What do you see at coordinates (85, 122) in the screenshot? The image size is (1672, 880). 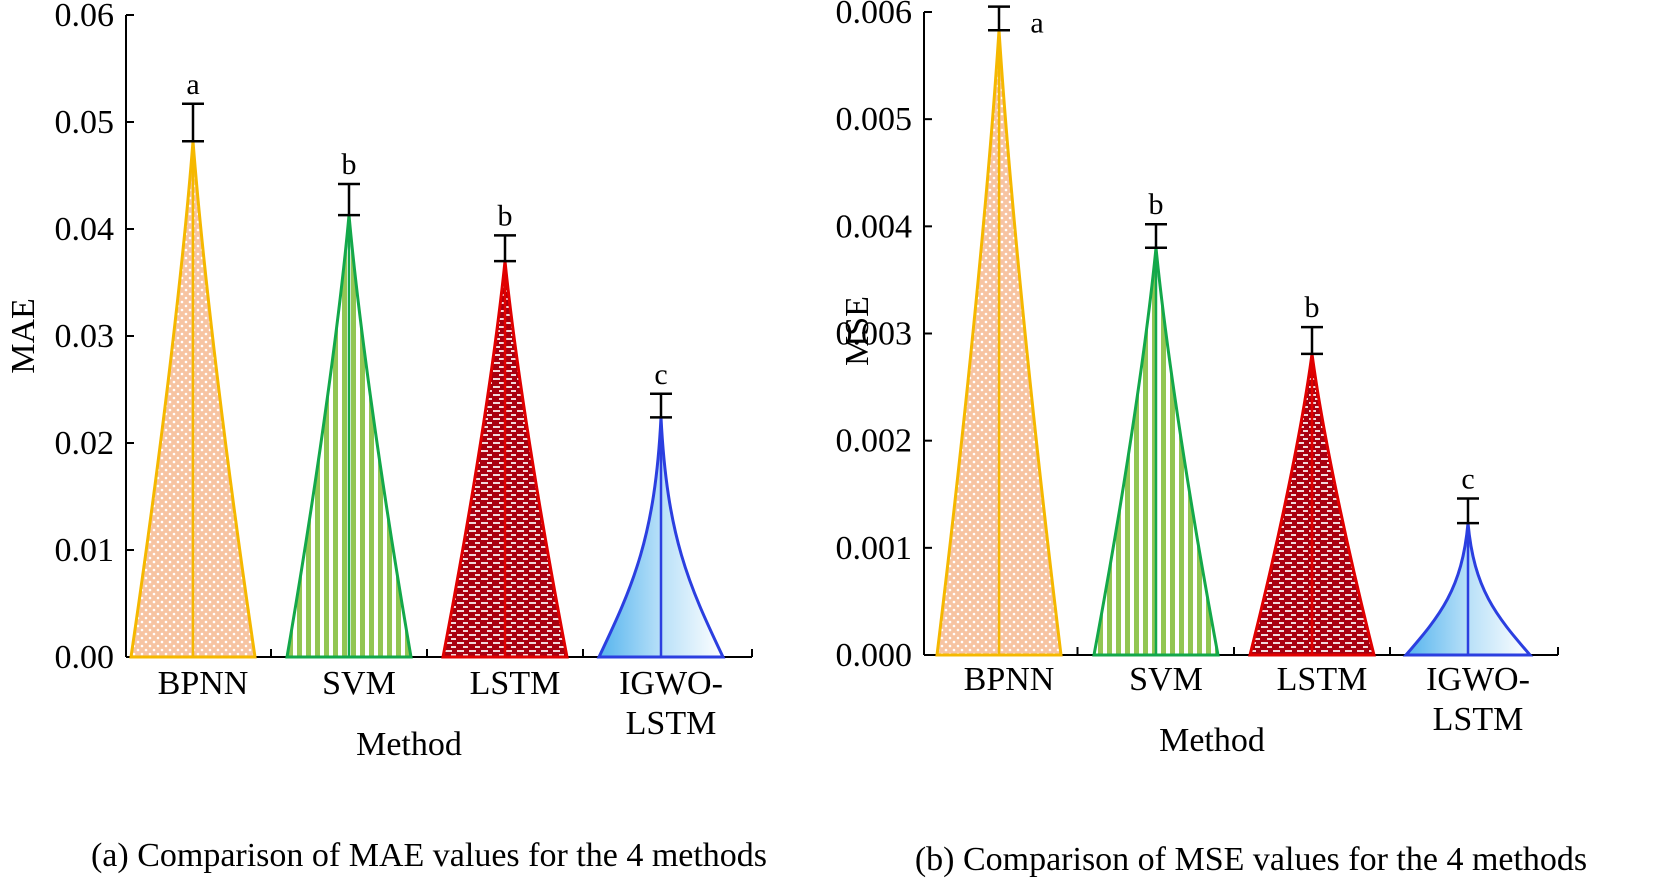 I see `y-tick-label: 0.05` at bounding box center [85, 122].